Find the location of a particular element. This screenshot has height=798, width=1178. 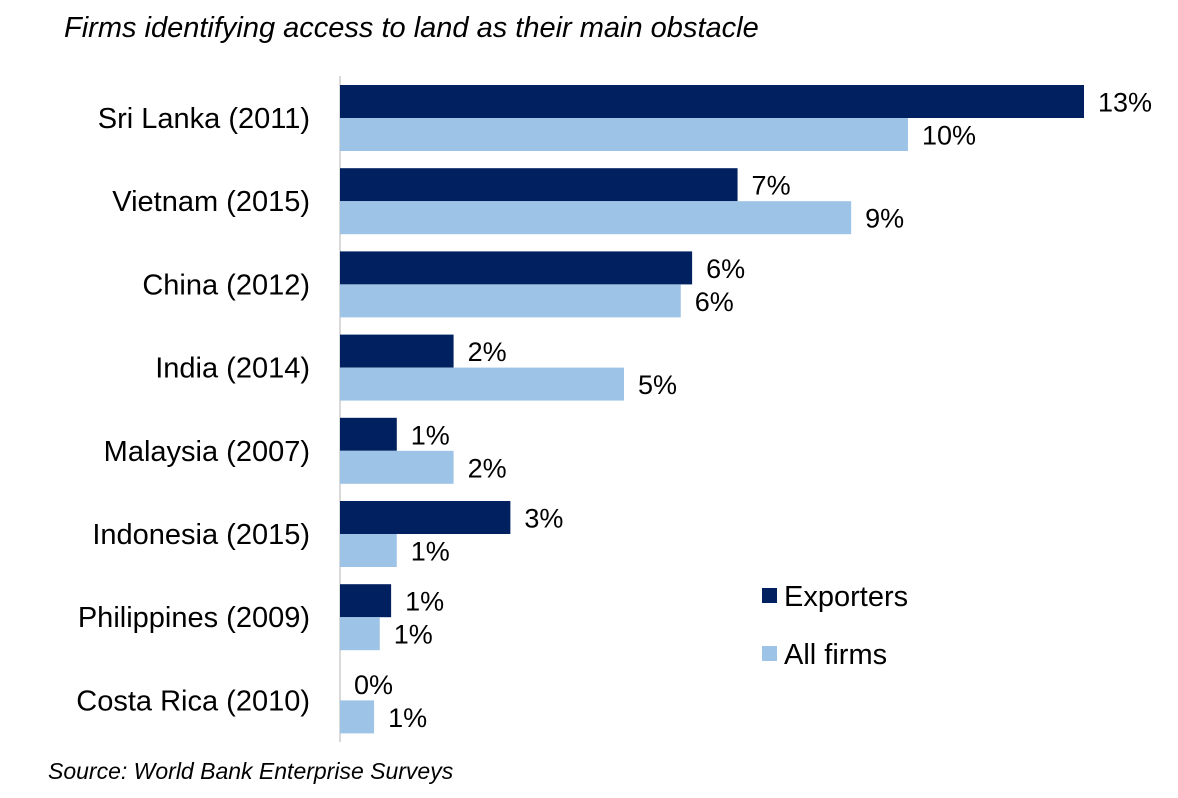

bar-group: Philippines (2009) 1%1% is located at coordinates (261, 617).